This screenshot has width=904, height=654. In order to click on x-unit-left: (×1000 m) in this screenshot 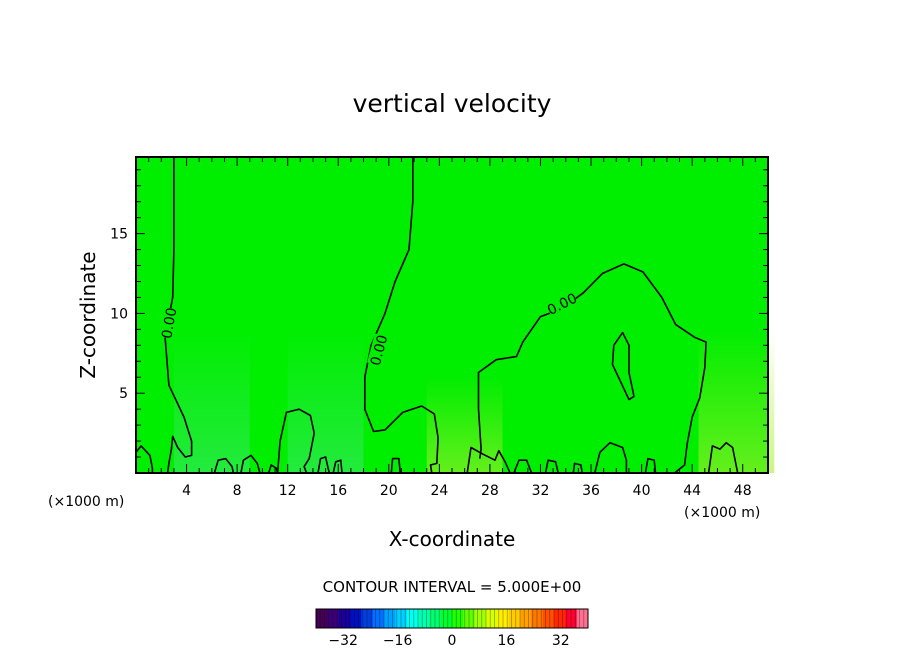, I will do `click(86, 502)`.